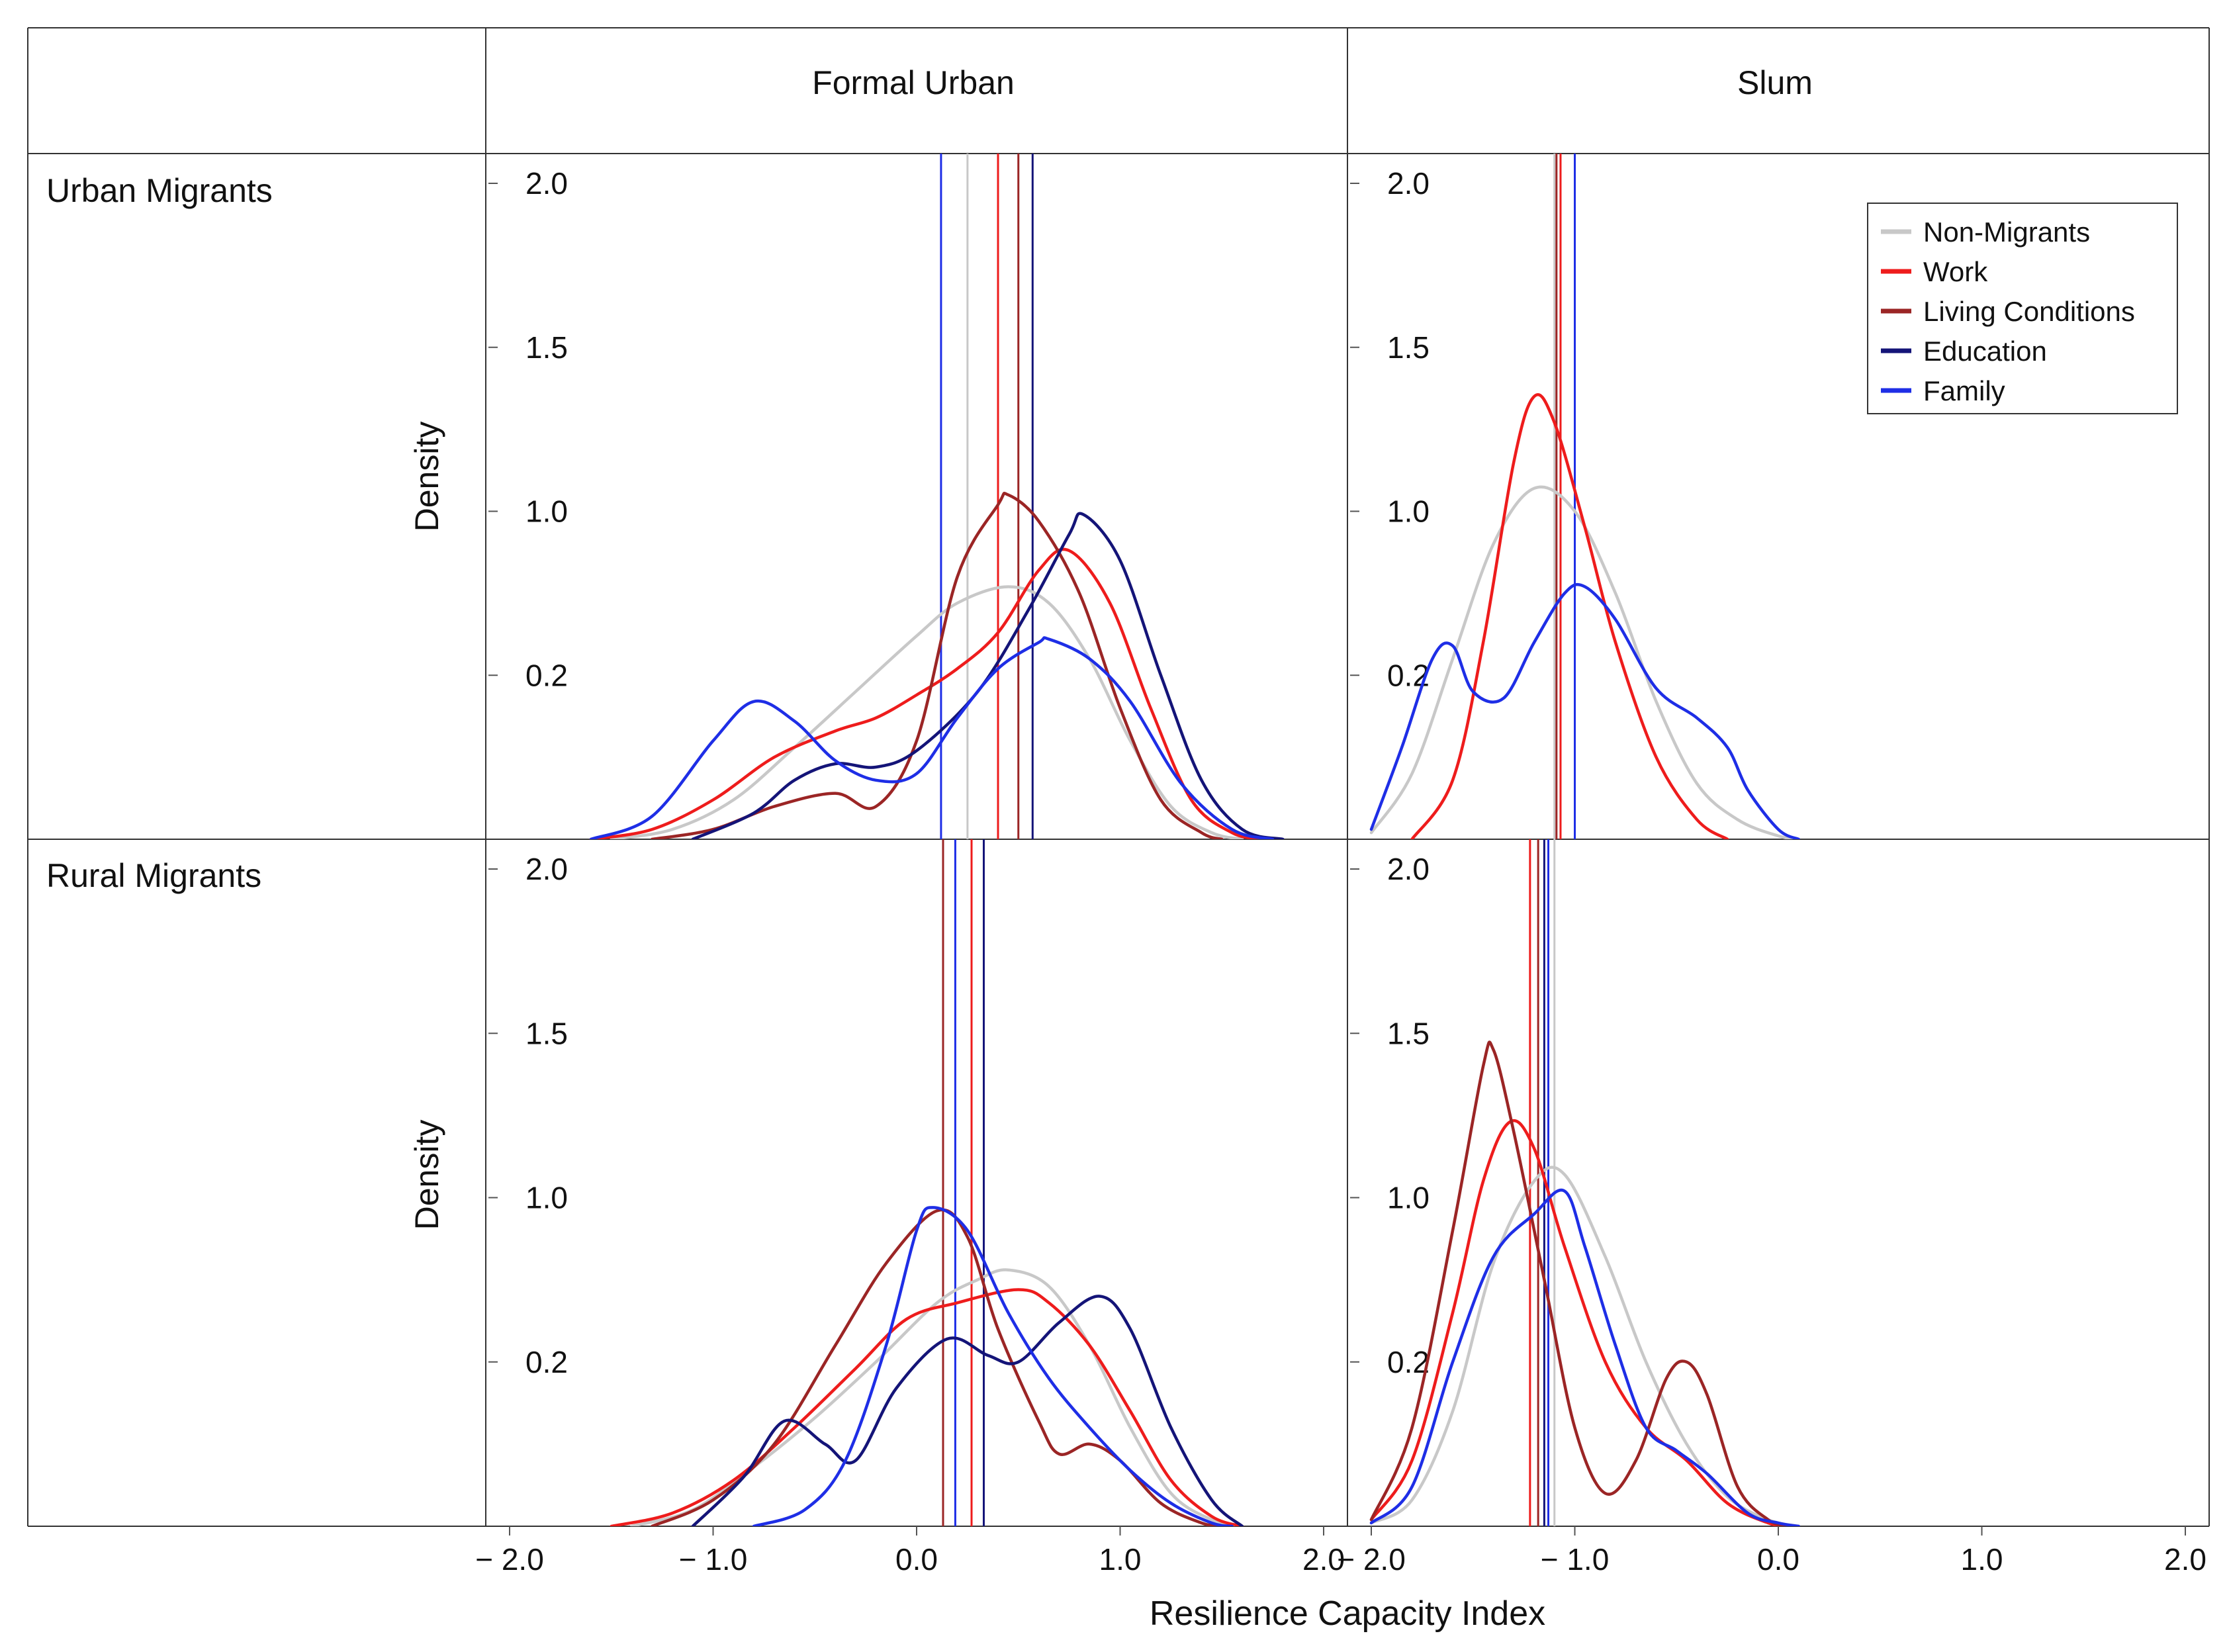 The height and width of the screenshot is (1652, 2229). Describe the element at coordinates (546, 1033) in the screenshot. I see `y-tick-label-rural-migrants-formal-urban-2: 1.5` at that location.